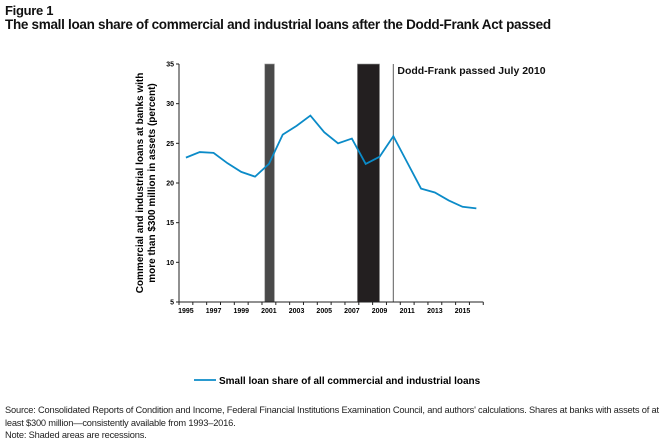 The width and height of the screenshot is (661, 447). Describe the element at coordinates (170, 263) in the screenshot. I see `y-tick-label: 10` at that location.